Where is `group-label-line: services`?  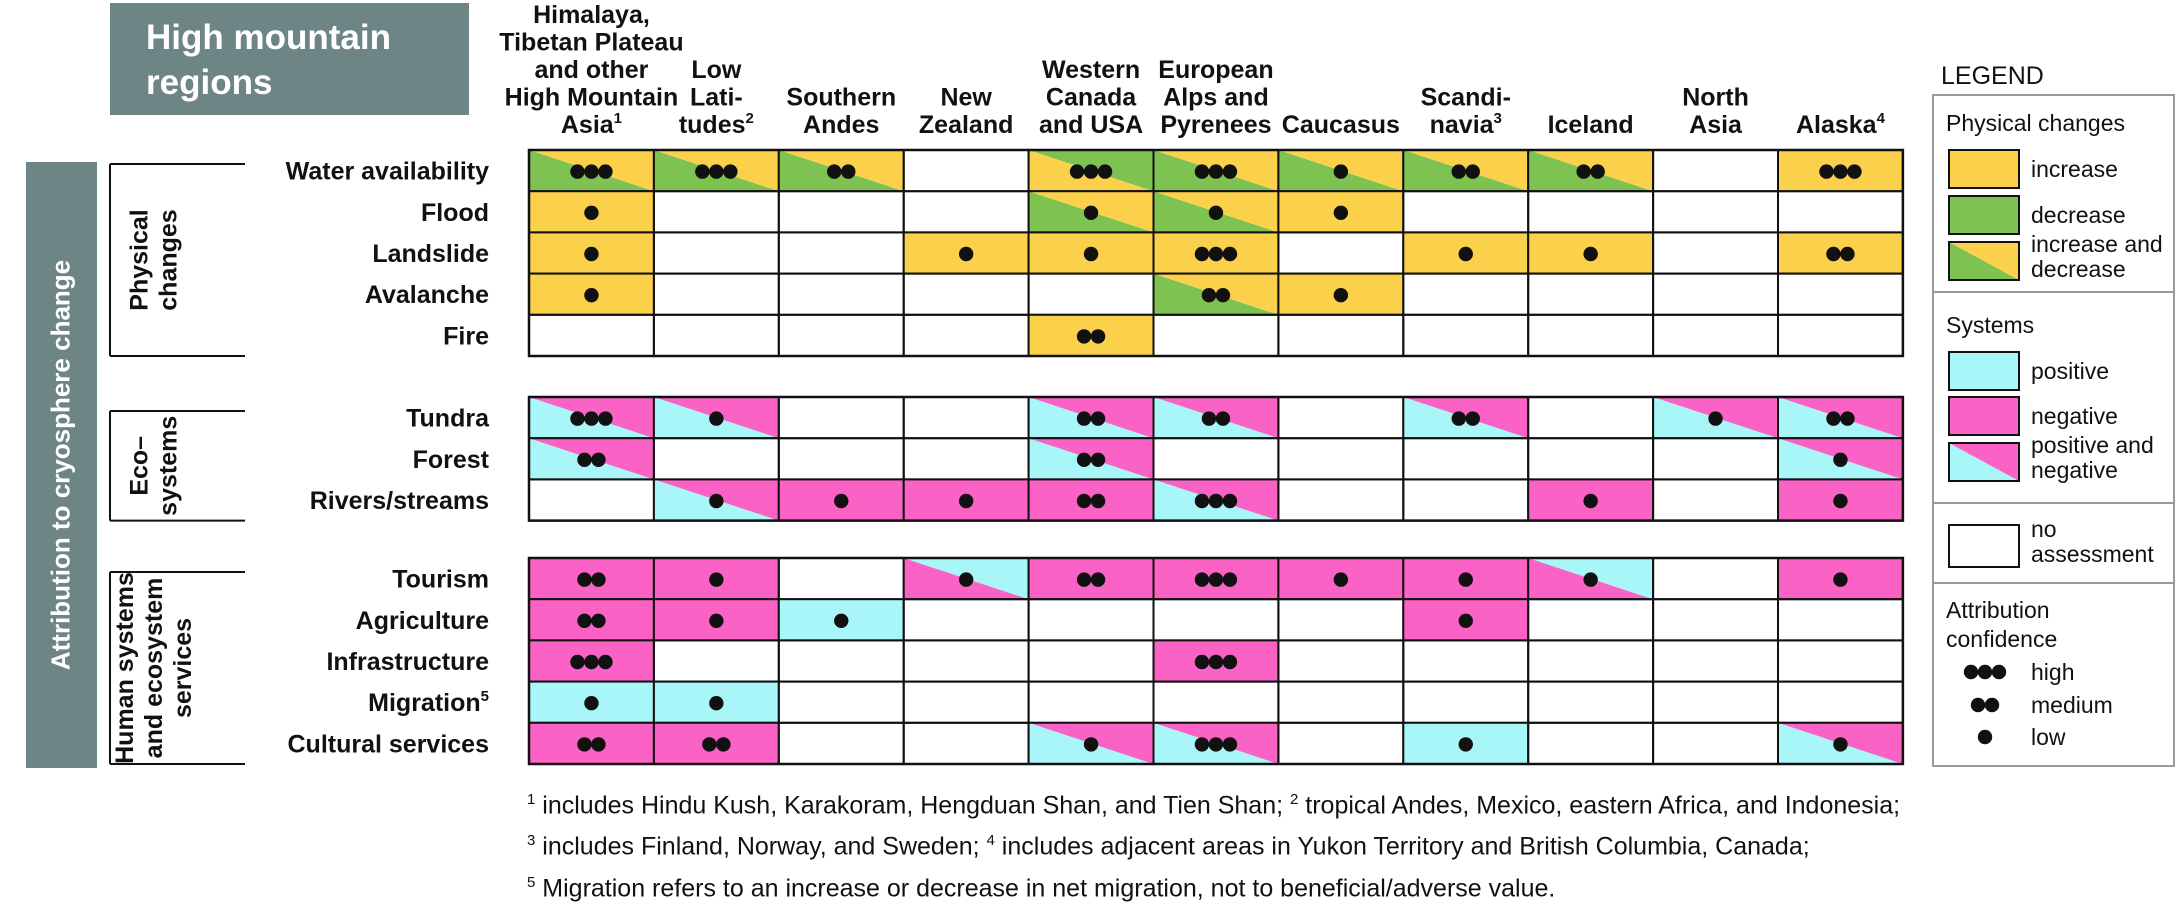
group-label-line: services is located at coordinates (183, 668).